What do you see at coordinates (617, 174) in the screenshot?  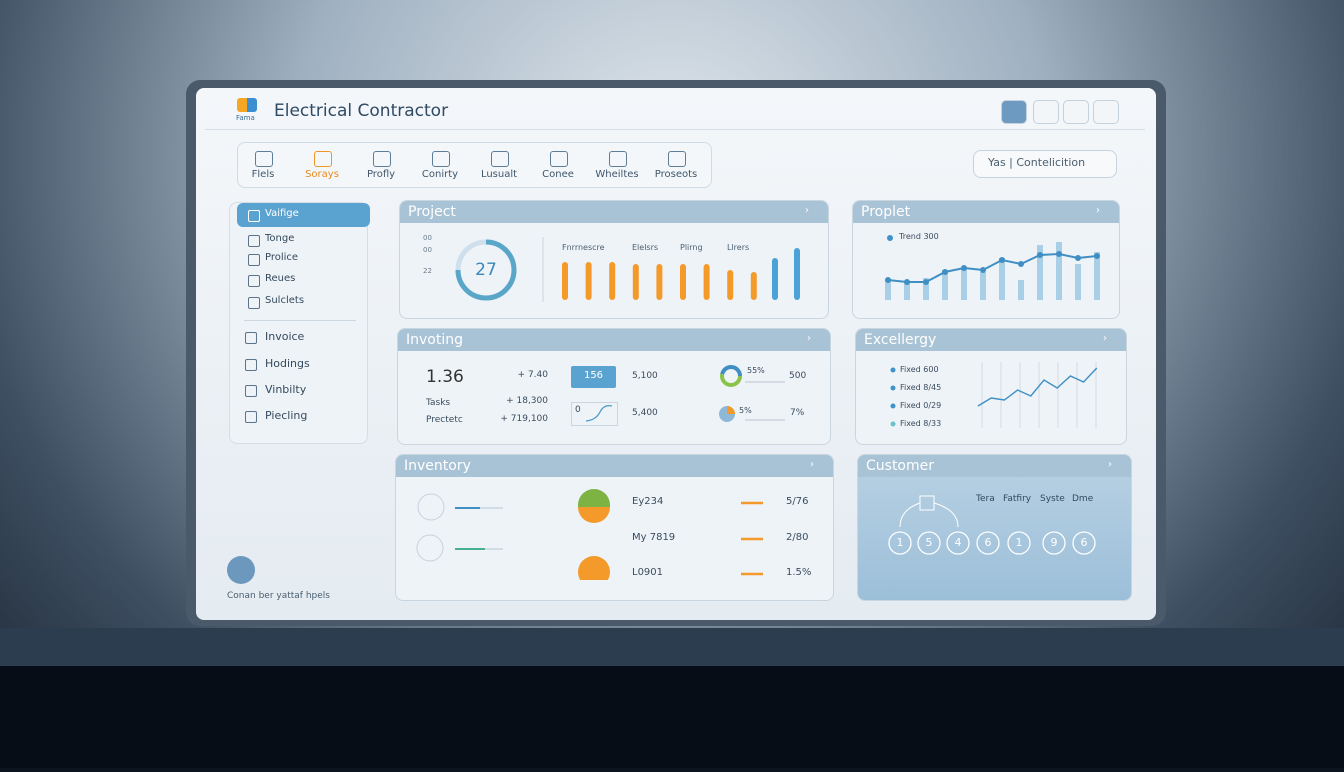 I see `tab-label: Wheiltes` at bounding box center [617, 174].